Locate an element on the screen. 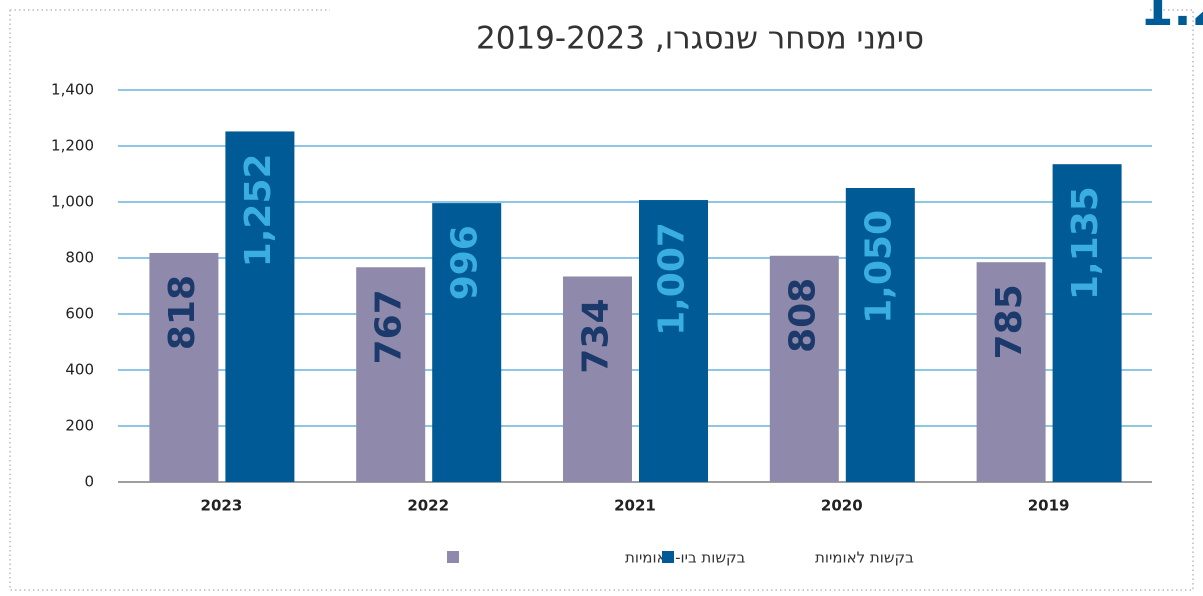 This screenshot has width=1203, height=596. chart-title: סימני מסחר שנסגרו, 2019-2023 is located at coordinates (700, 39).